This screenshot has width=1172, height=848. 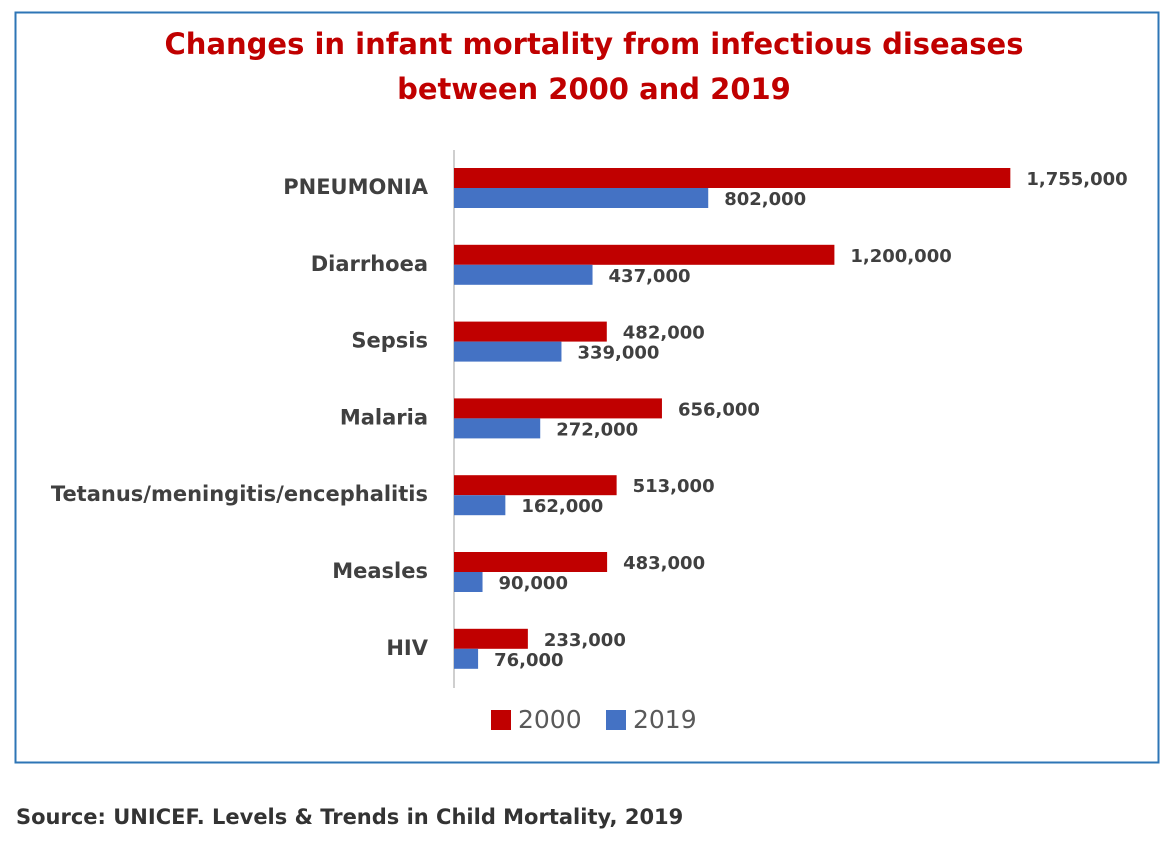 I want to click on chart-title: between 2000 and 2019, so click(x=594, y=89).